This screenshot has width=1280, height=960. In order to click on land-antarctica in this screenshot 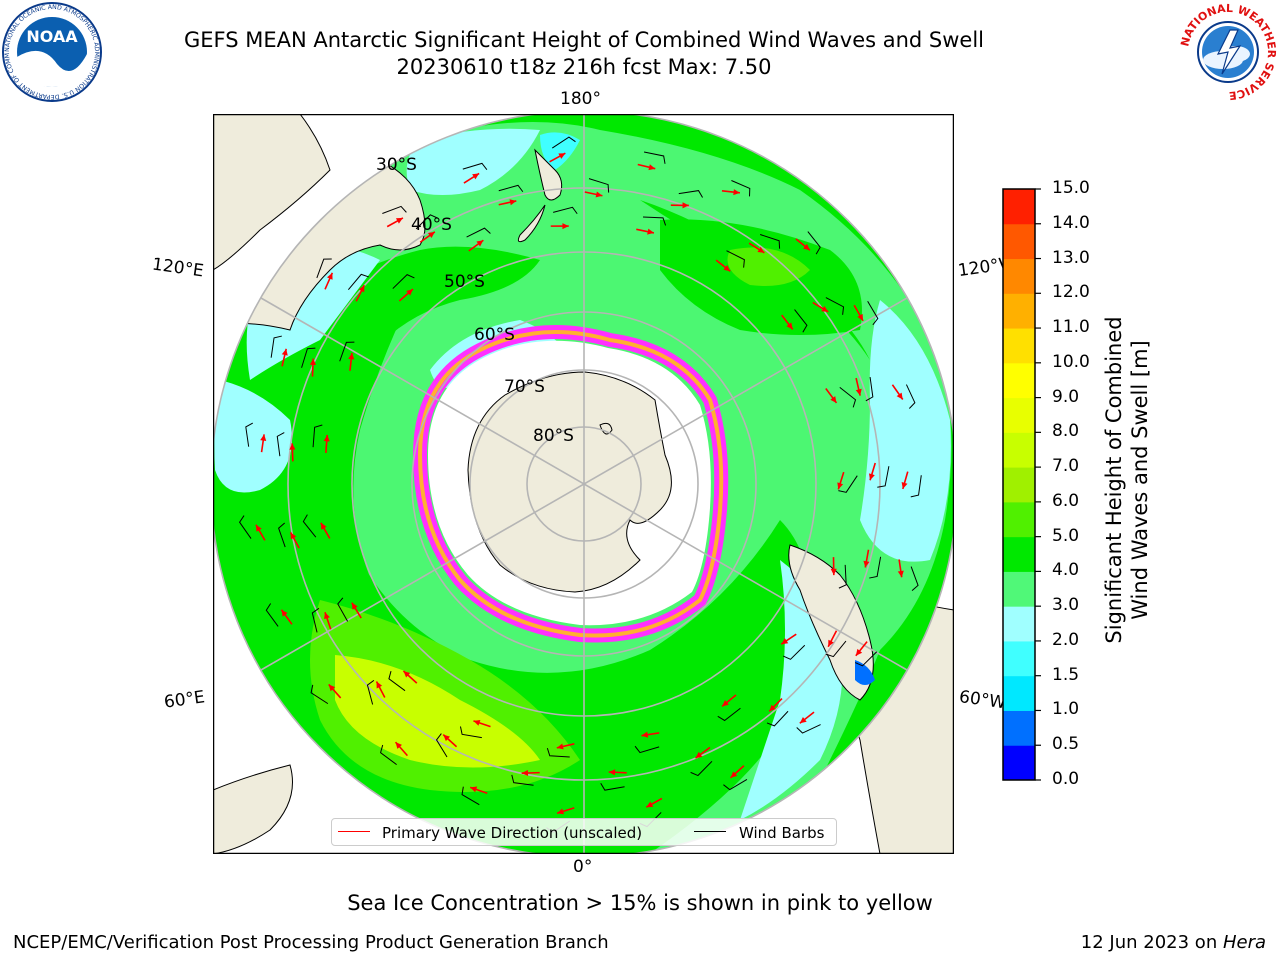, I will do `click(569, 482)`.